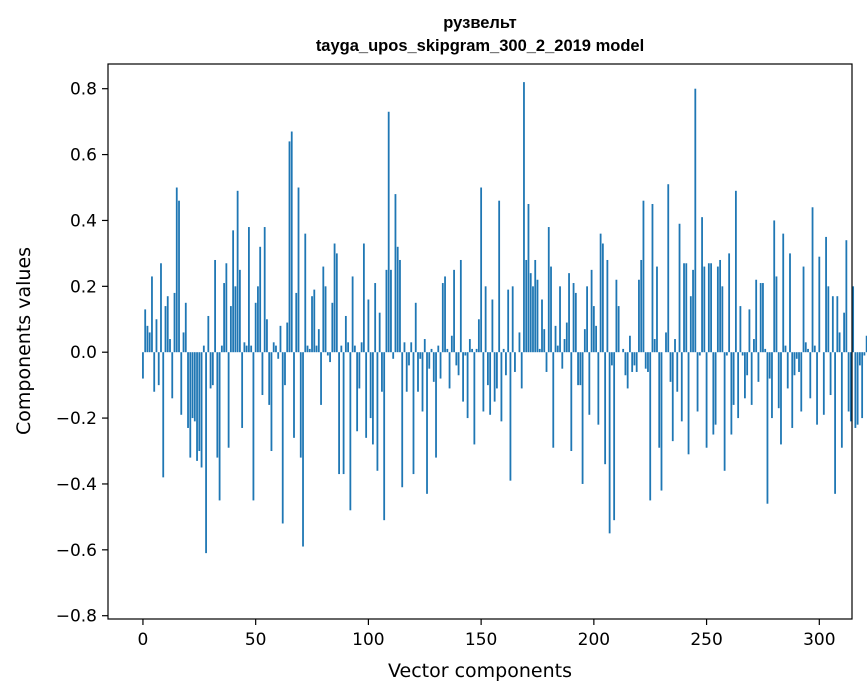 The width and height of the screenshot is (867, 696). What do you see at coordinates (83, 156) in the screenshot?
I see `y-tick-label: 0.6` at bounding box center [83, 156].